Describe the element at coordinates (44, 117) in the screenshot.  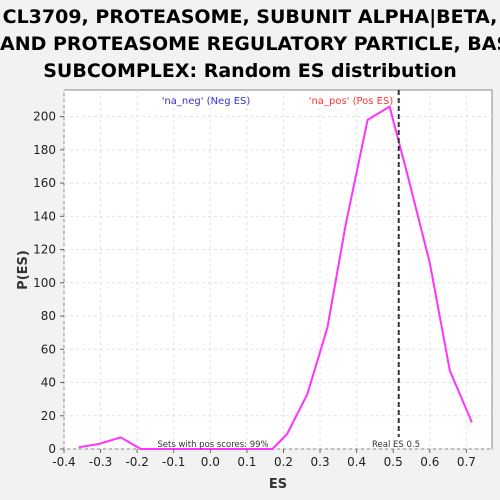
I see `y-tick-label: 200` at that location.